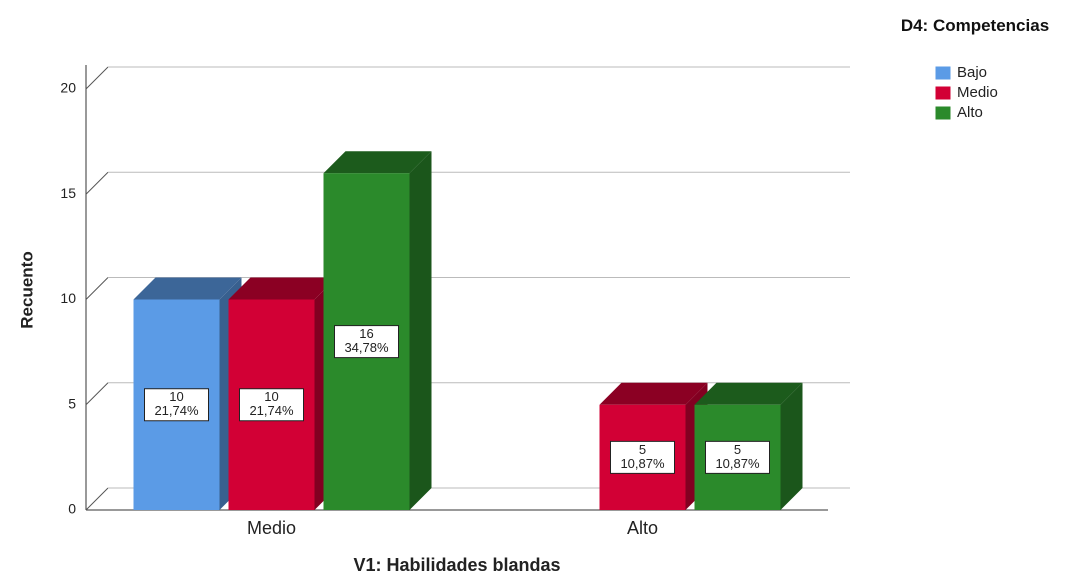  Describe the element at coordinates (972, 72) in the screenshot. I see `legend-label: Bajo` at that location.